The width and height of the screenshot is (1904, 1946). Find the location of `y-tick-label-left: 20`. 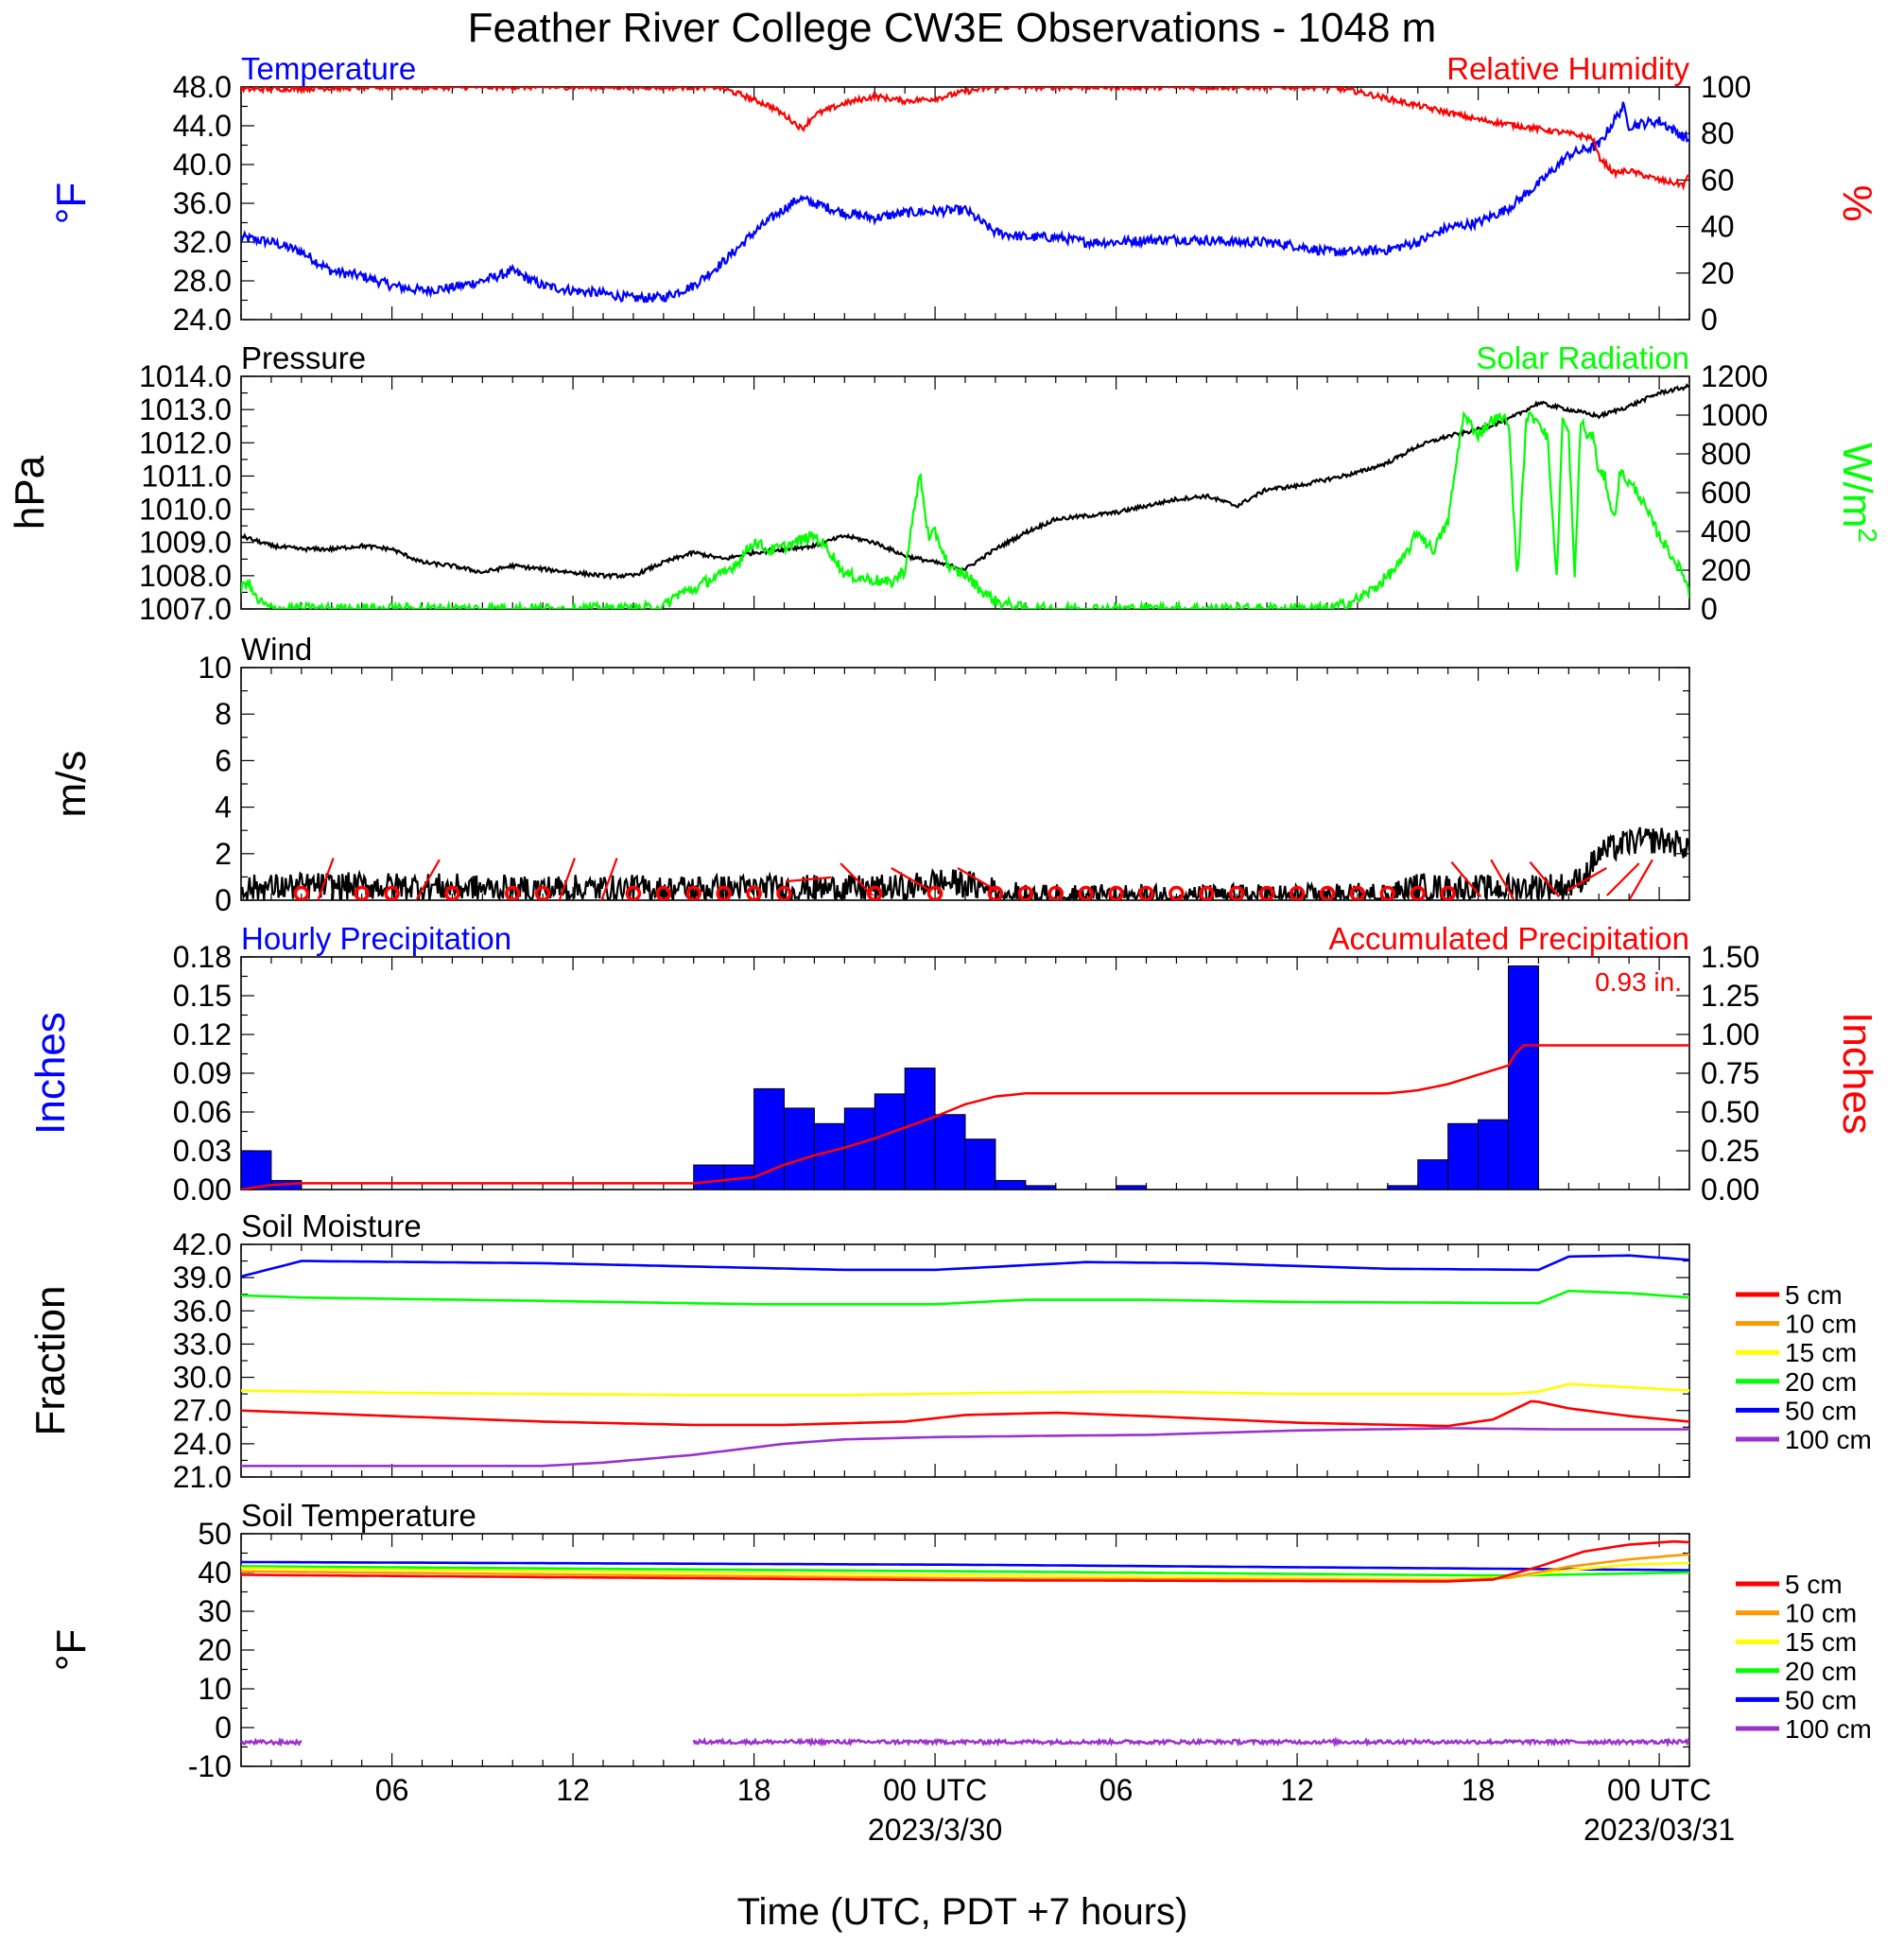

y-tick-label-left: 20 is located at coordinates (215, 1650).